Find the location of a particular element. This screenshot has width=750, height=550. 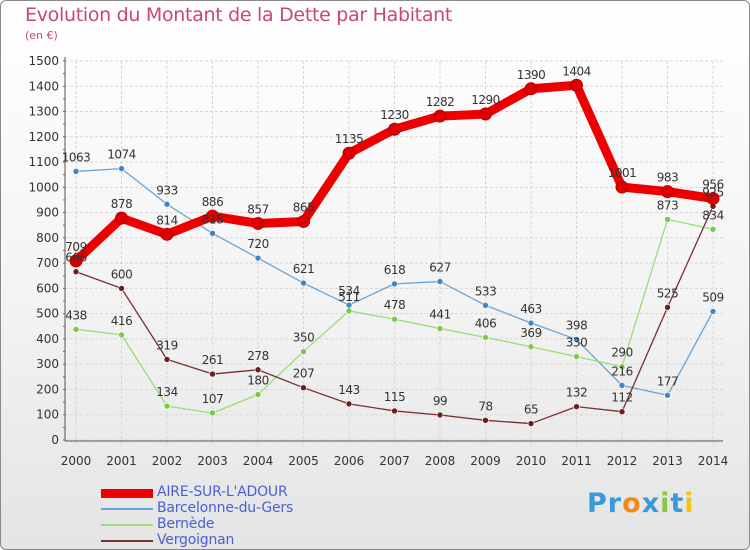

data-label: 666 is located at coordinates (75, 258).